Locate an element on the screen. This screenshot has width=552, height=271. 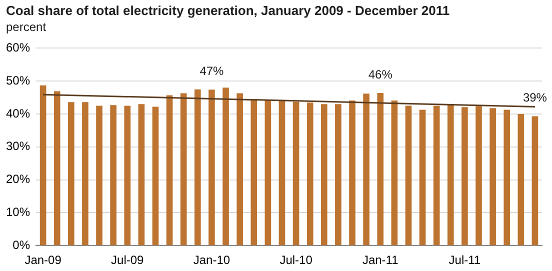
data-label: 47% is located at coordinates (212, 71).